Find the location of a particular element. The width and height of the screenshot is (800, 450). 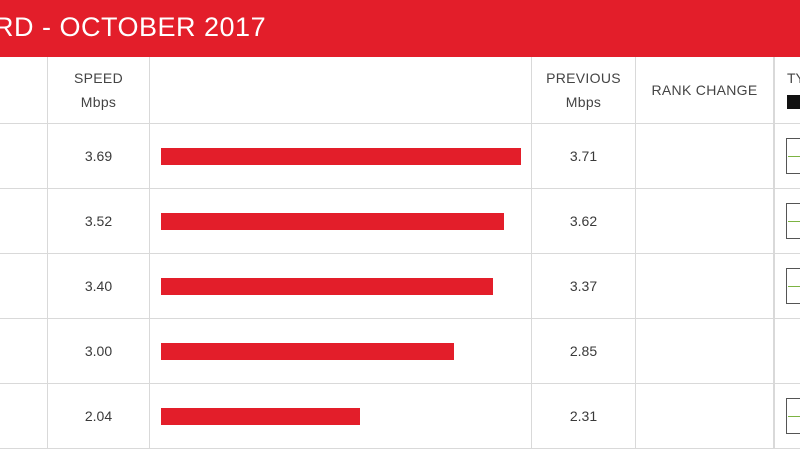

header-cell-speed: SPEED Mbps is located at coordinates (99, 90).